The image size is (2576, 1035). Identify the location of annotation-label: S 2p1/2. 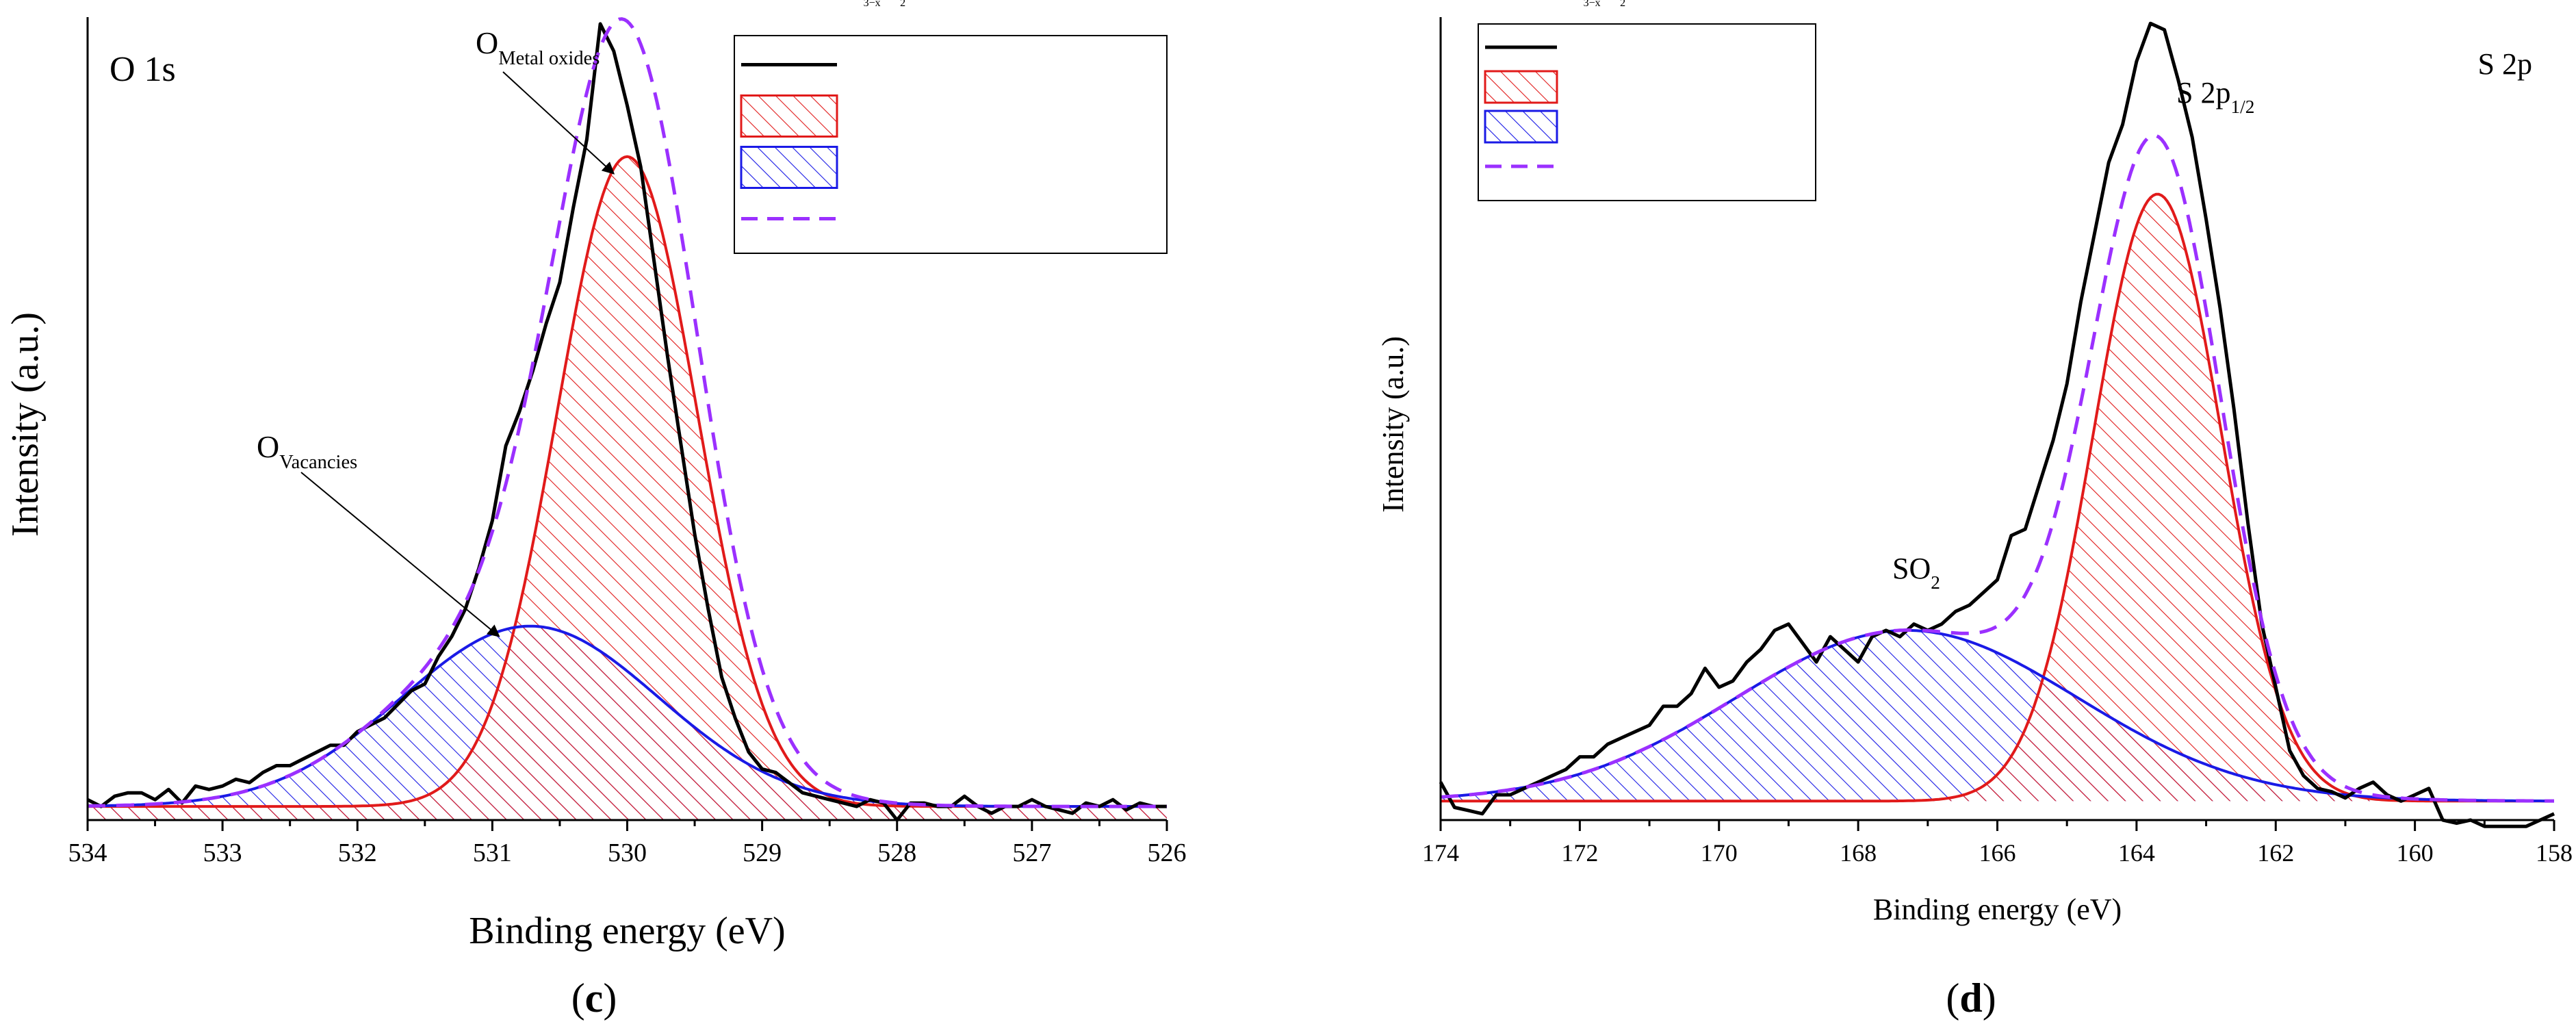
(2215, 96).